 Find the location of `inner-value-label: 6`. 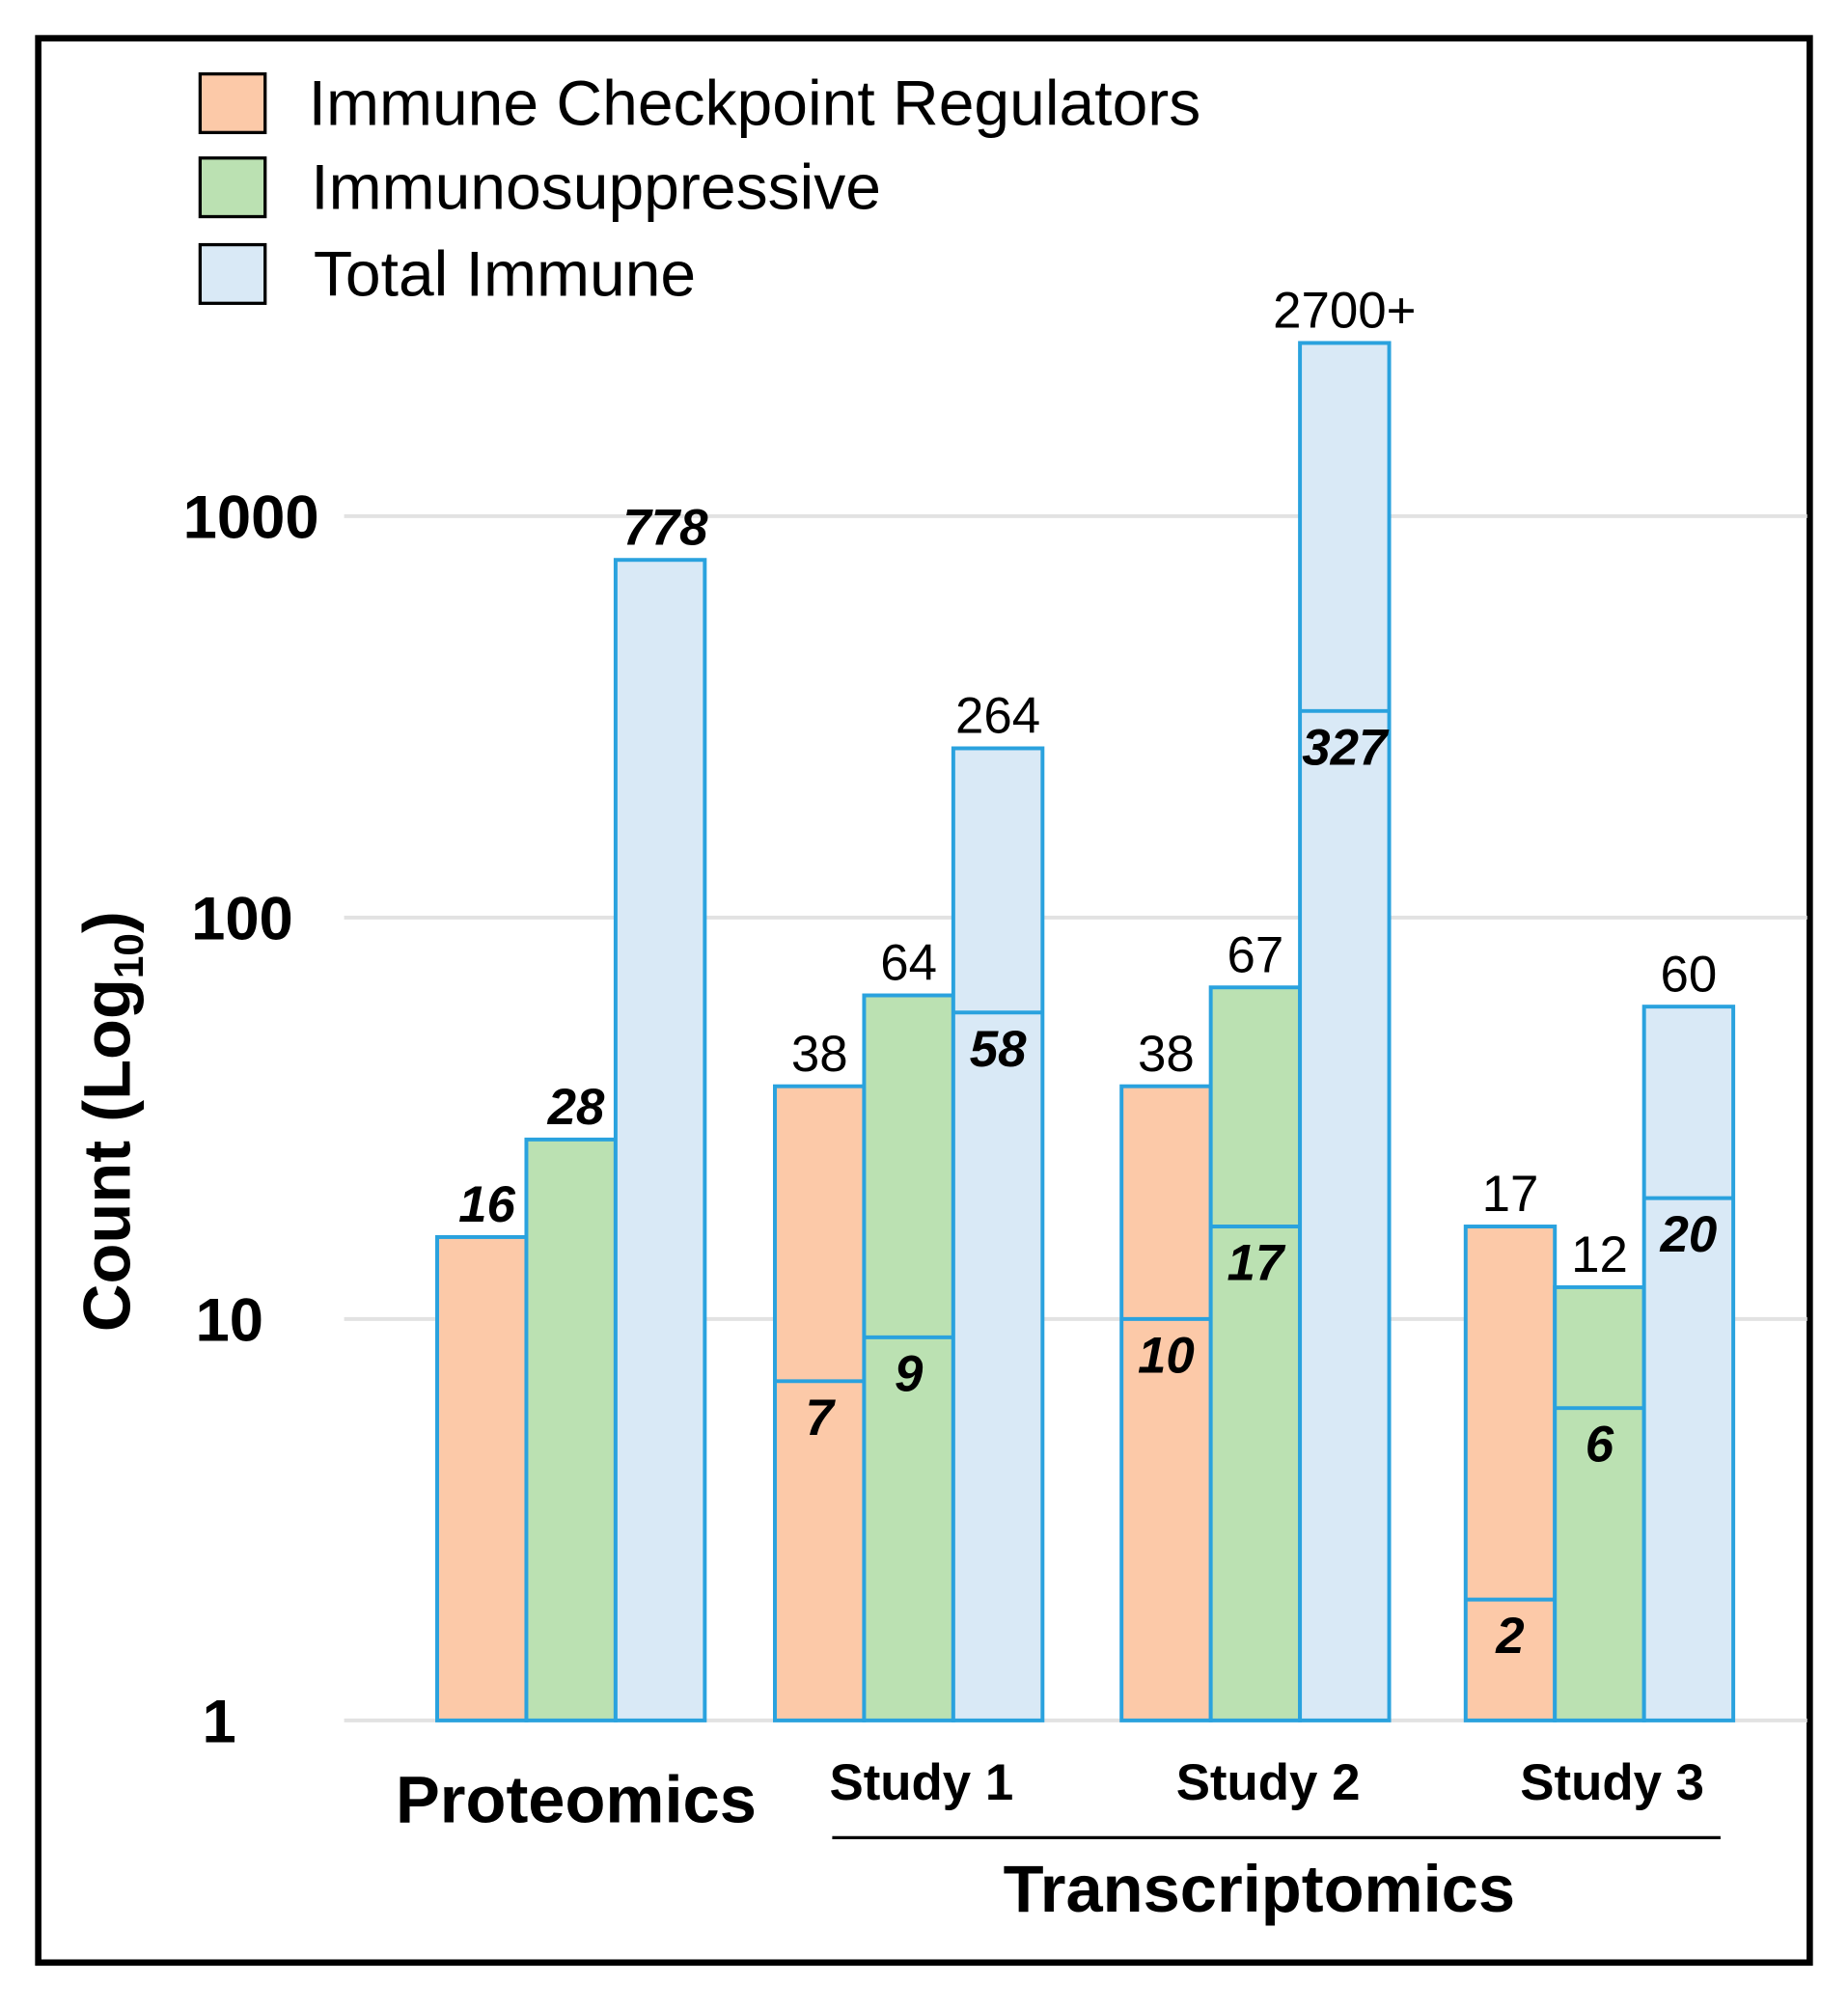

inner-value-label: 6 is located at coordinates (1600, 1445).